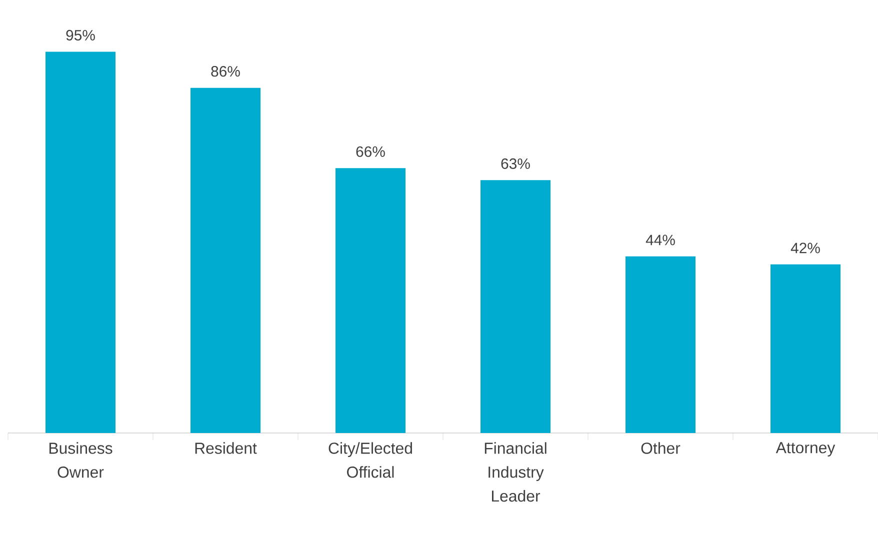  I want to click on data-label: 44%, so click(660, 240).